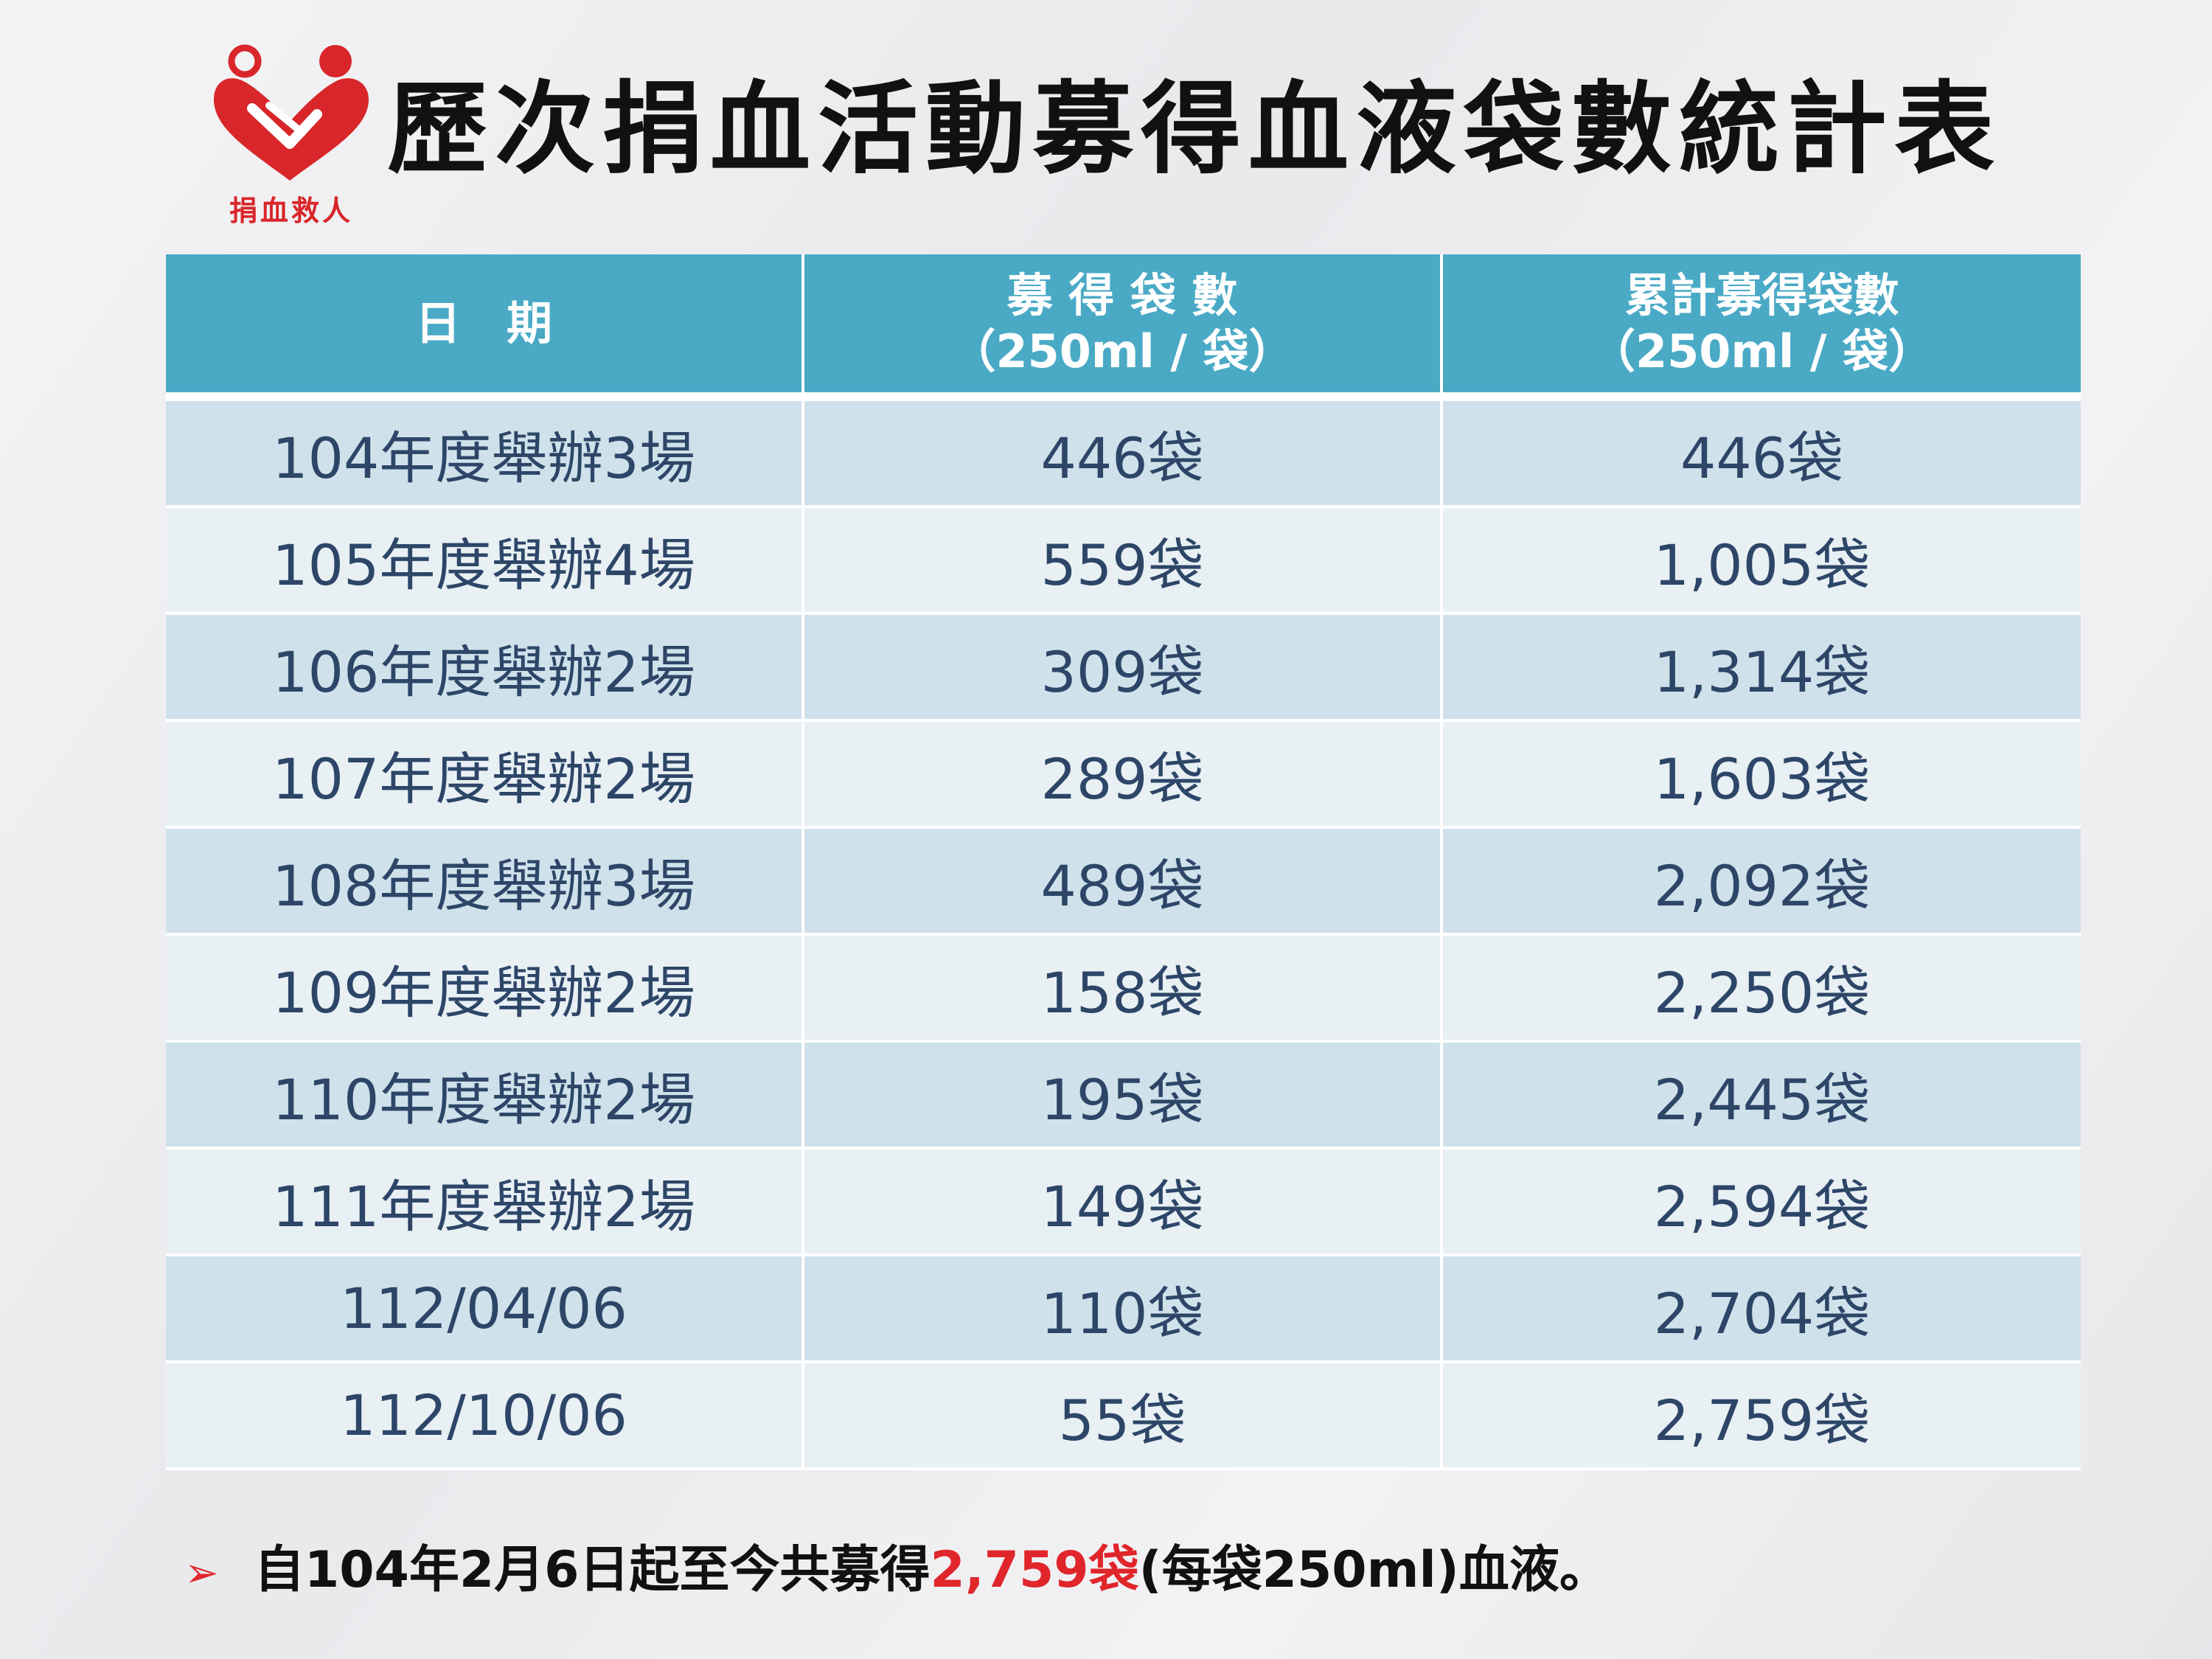  I want to click on note-total: 2,759袋, so click(1034, 1570).